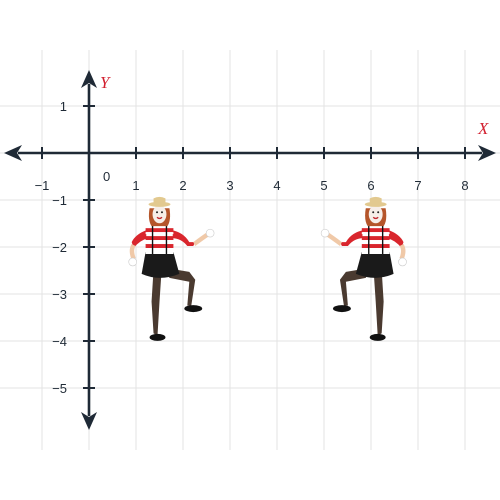  Describe the element at coordinates (59, 247) in the screenshot. I see `y-tick-label: −2` at that location.